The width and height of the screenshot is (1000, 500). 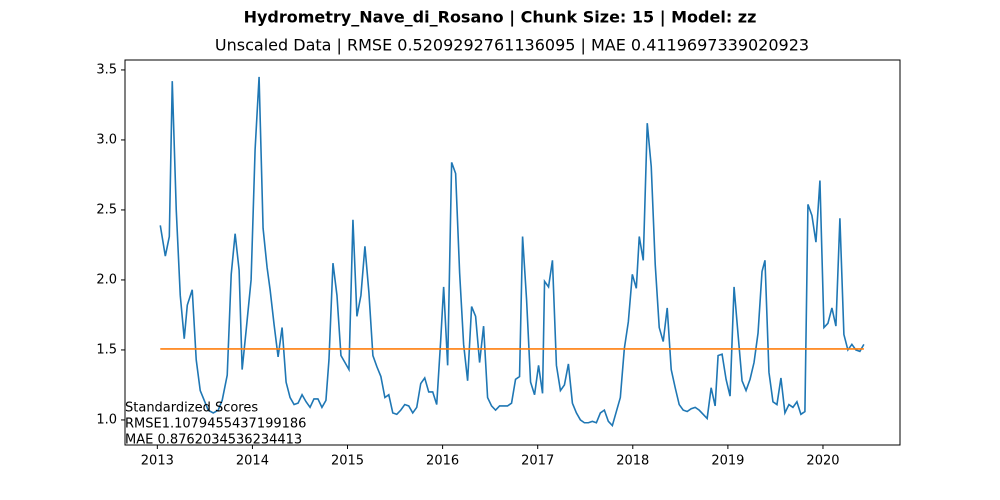 What do you see at coordinates (106, 139) in the screenshot?
I see `y-tick-label: 3.0` at bounding box center [106, 139].